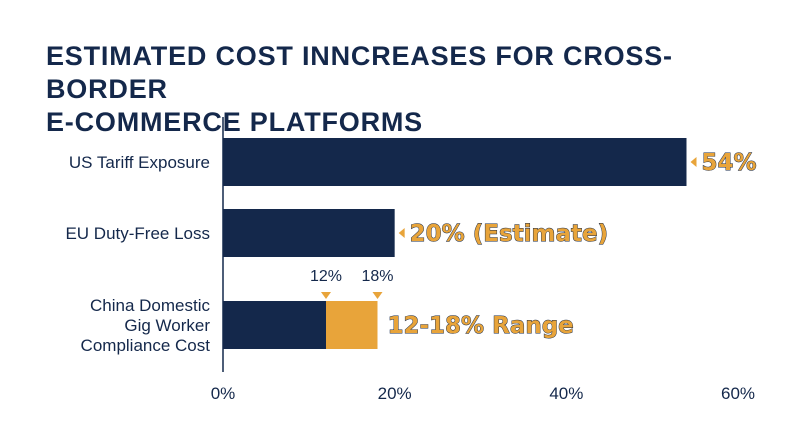 This screenshot has width=800, height=447. I want to click on category-label: EU Duty-Free Loss, so click(137, 233).